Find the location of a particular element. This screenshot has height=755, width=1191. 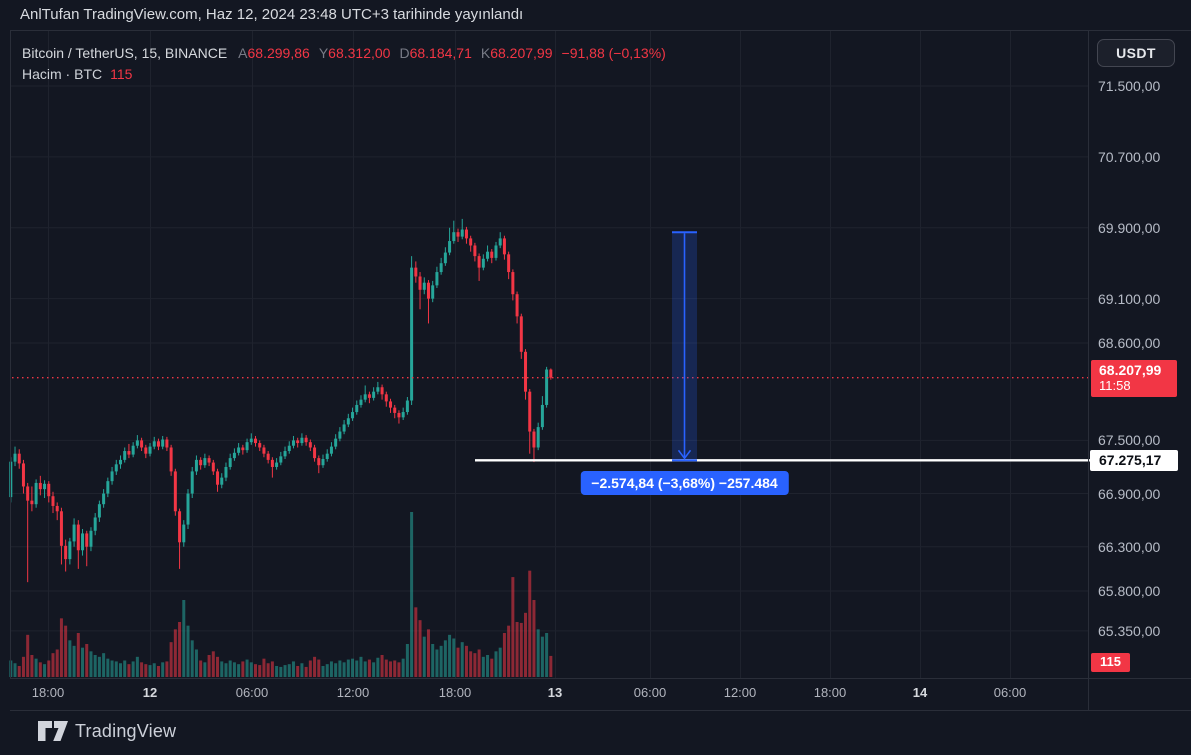

price-tick-label: 66.300,00 is located at coordinates (1129, 546).